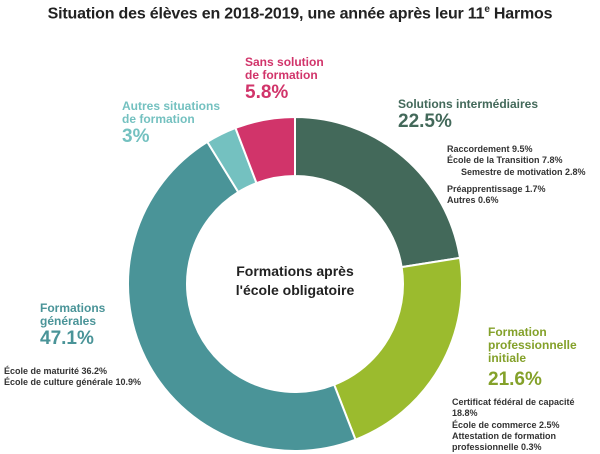  I want to click on breakdown-item: Préapprentissage 1.7%, so click(496, 188).